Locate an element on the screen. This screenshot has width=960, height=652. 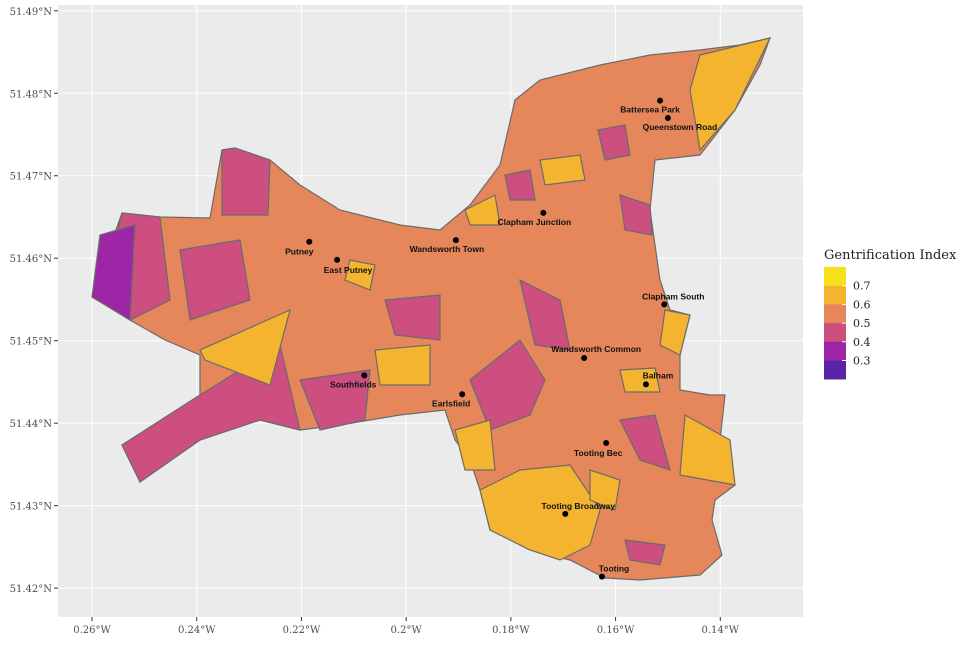
station-label: Wandsworth Town is located at coordinates (447, 249).